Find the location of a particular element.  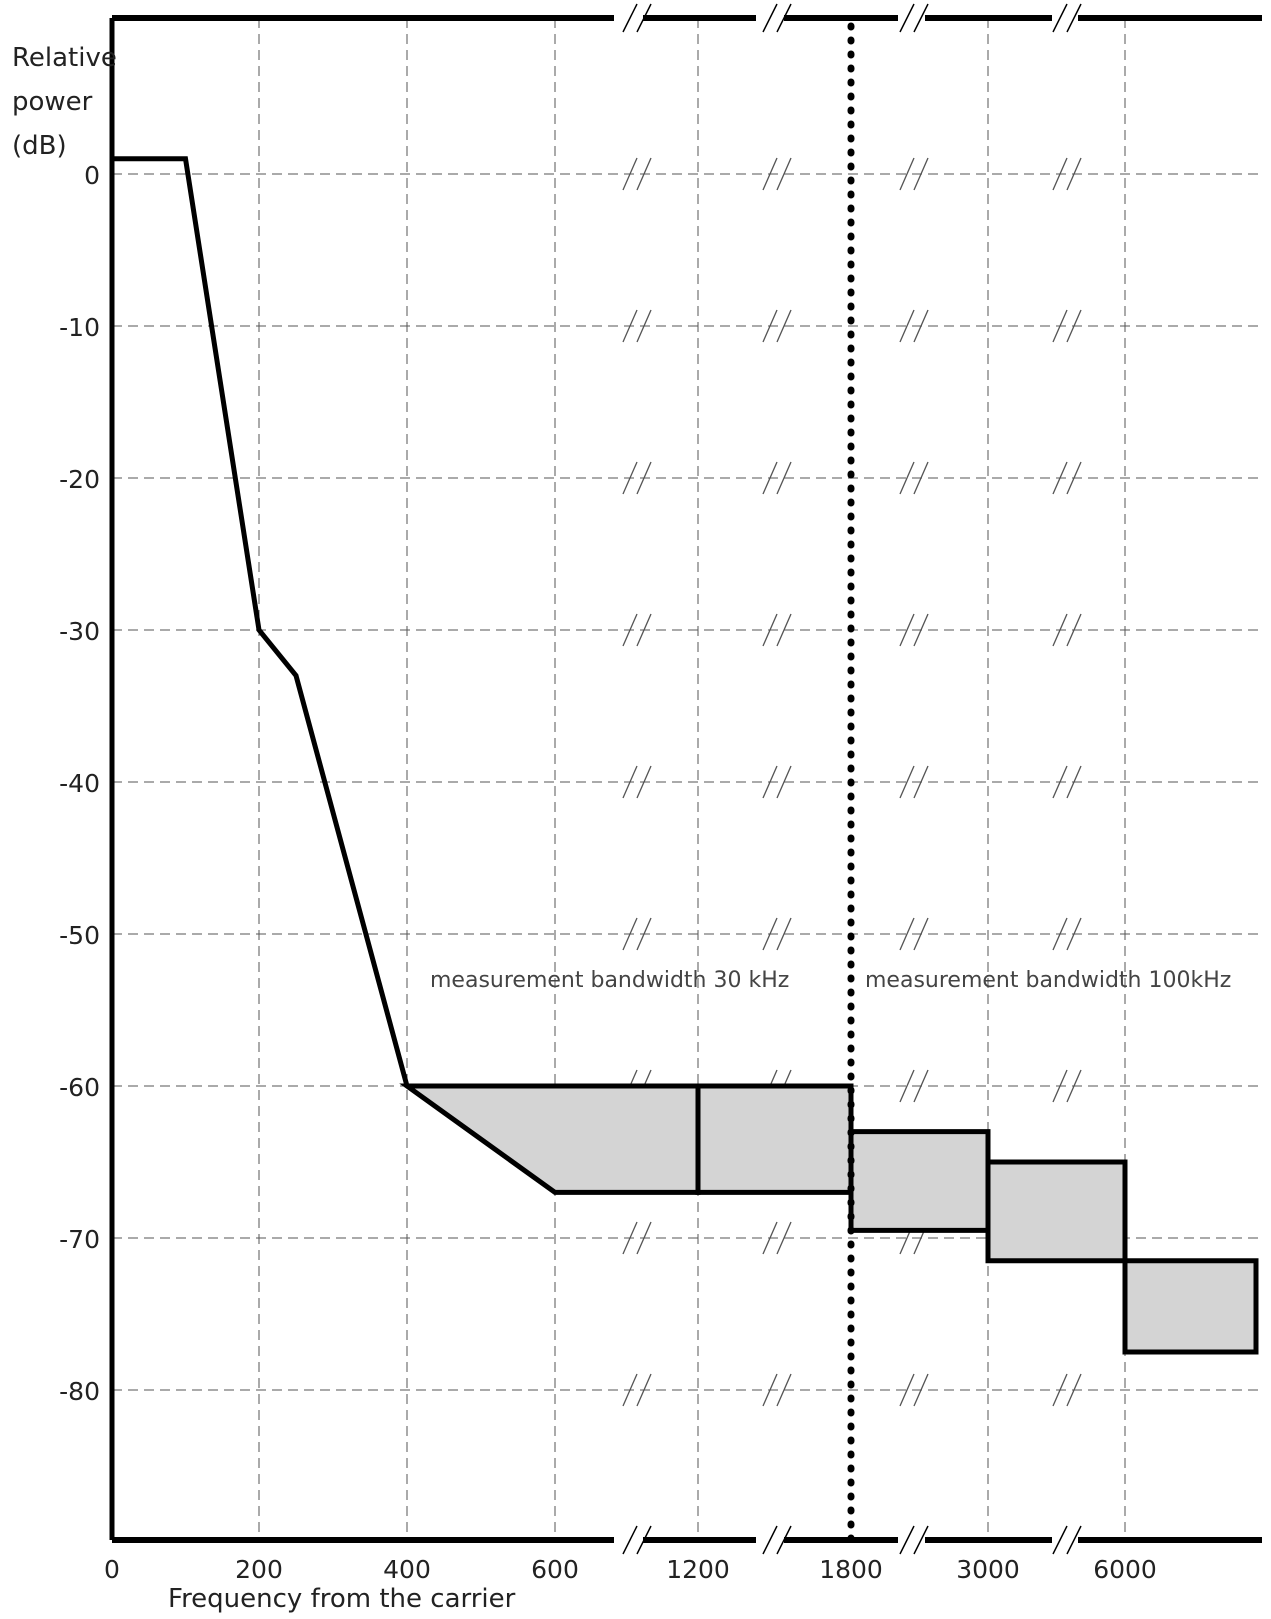

y-tick-label: -40 is located at coordinates (79, 783).